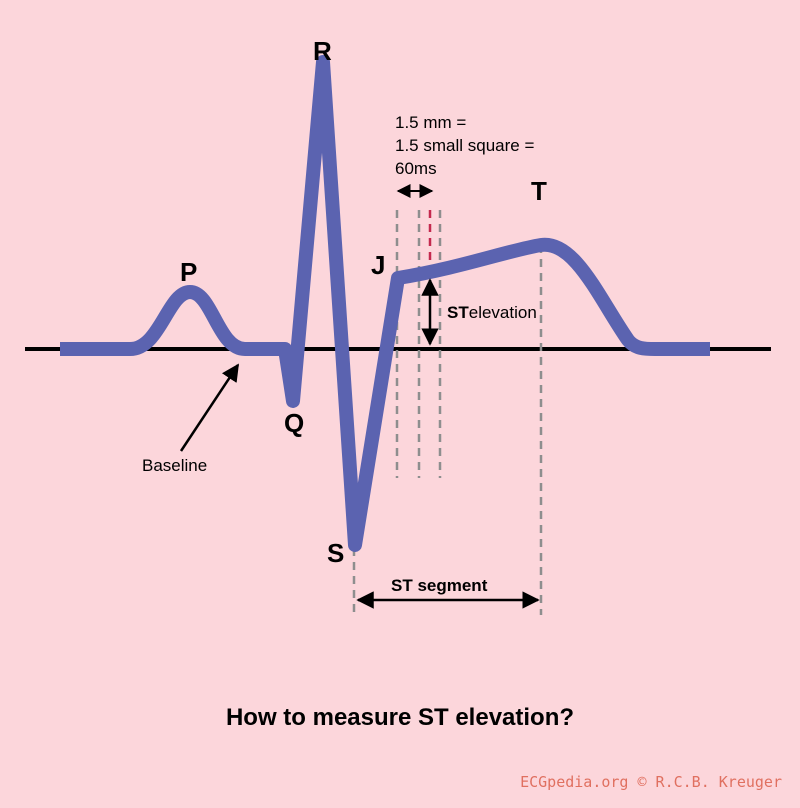  I want to click on st-elevation-label: STelevation, so click(492, 312).